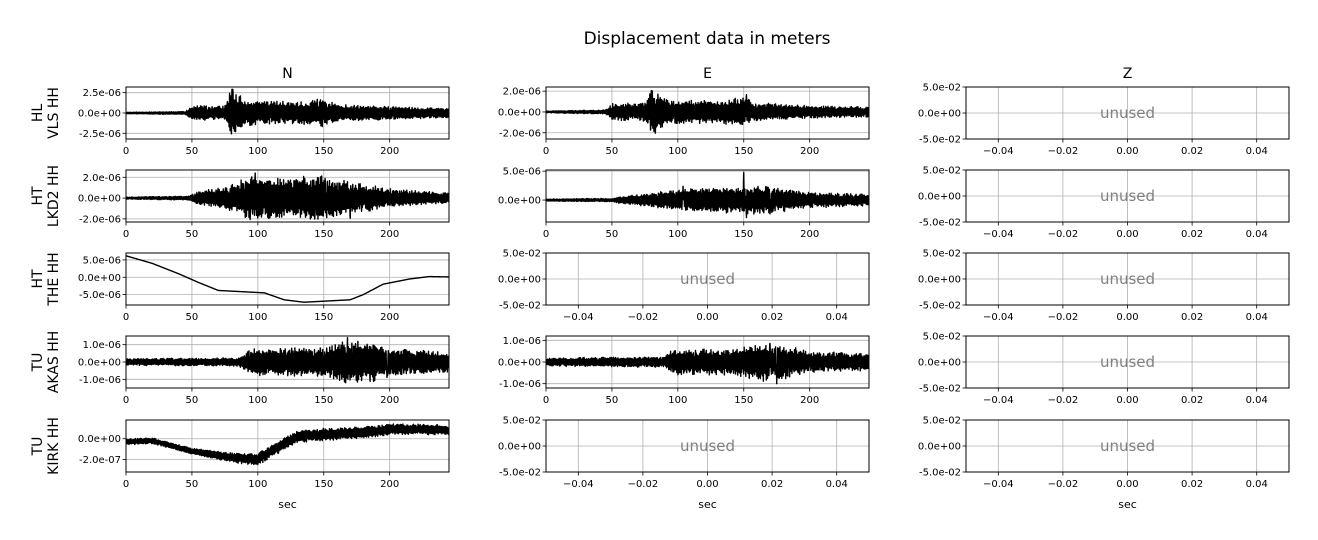 This screenshot has width=1318, height=540. I want to click on panel-3-e: 0 50 100 150 200 -1.0e-06 0.0e+00 1.0e-06, so click(684, 370).